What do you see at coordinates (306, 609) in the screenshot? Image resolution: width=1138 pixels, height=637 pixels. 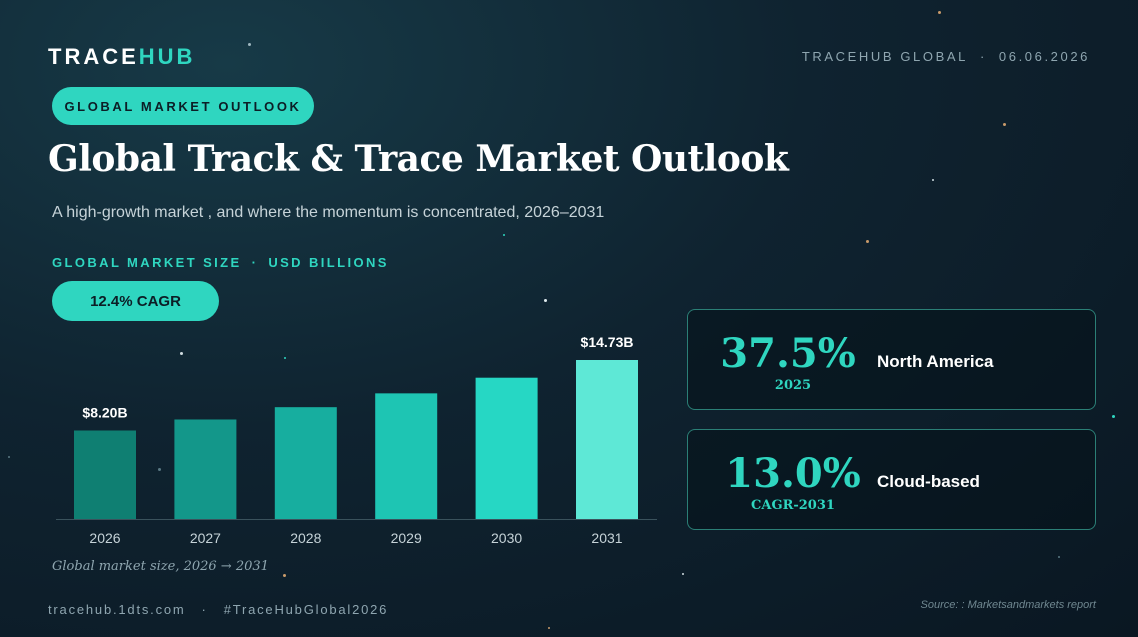 I see `footer-hashtag: #TraceHubGlobal2026` at bounding box center [306, 609].